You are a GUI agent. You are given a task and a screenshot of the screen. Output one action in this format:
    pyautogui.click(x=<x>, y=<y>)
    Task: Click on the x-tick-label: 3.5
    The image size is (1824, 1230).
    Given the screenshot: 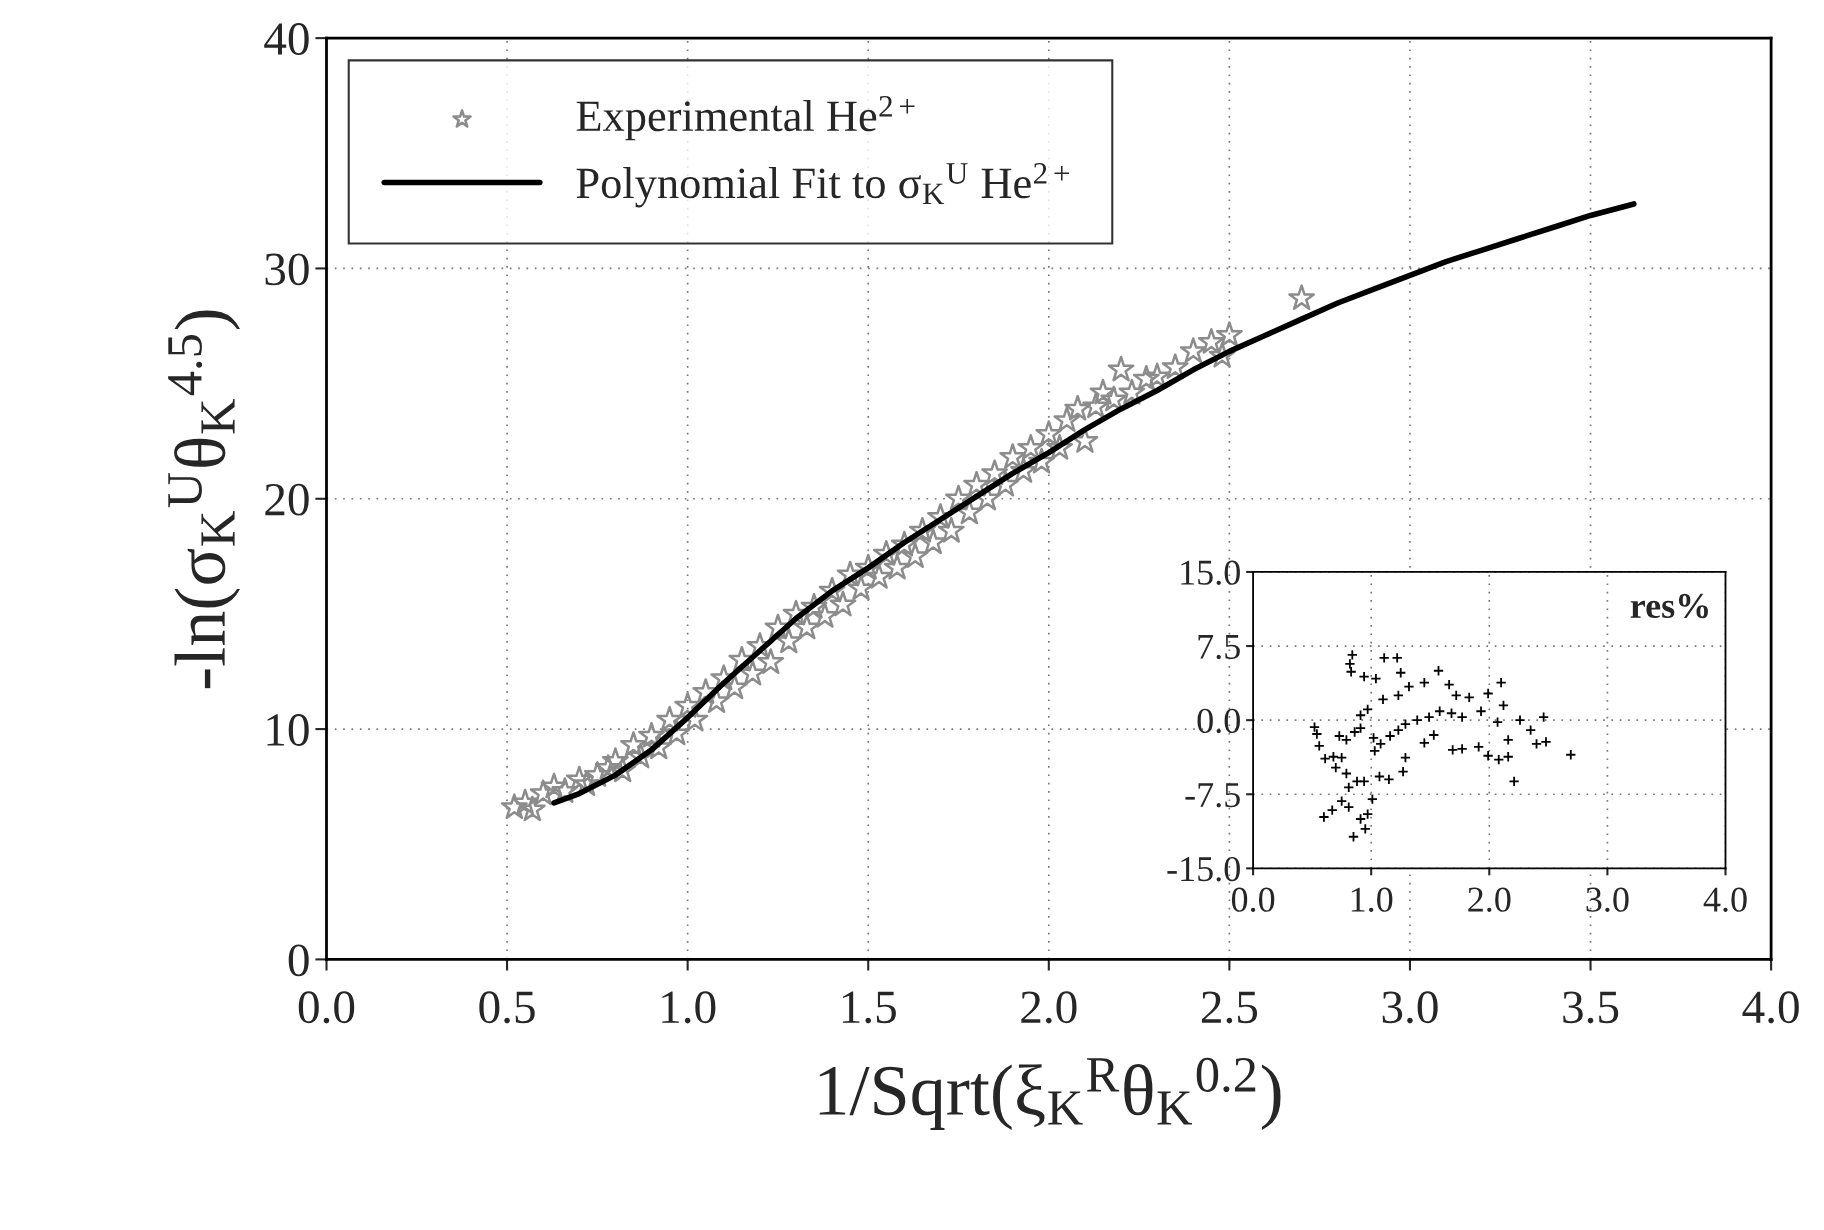 What is the action you would take?
    pyautogui.click(x=1591, y=1007)
    